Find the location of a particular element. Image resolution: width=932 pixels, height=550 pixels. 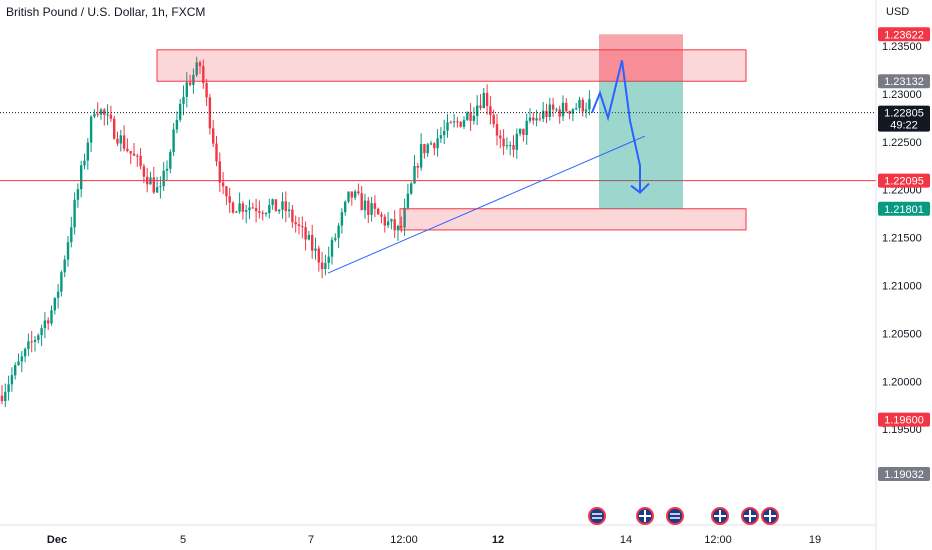

trendline is located at coordinates (486, 204).